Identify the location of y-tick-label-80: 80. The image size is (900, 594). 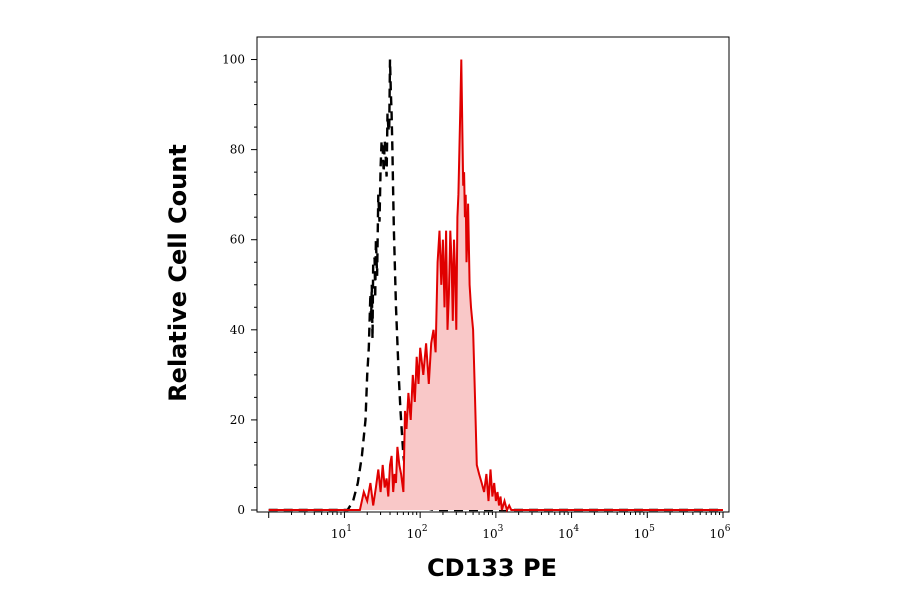
(237, 150).